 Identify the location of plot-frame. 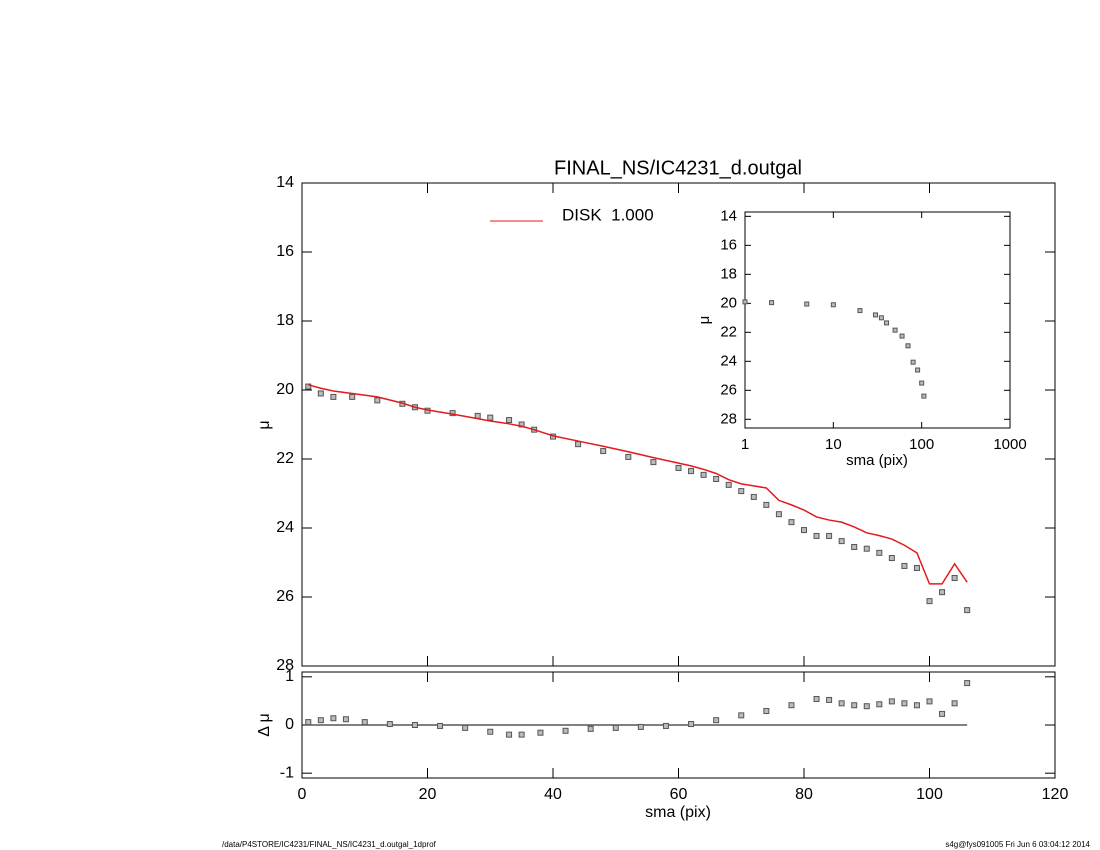
(877, 320).